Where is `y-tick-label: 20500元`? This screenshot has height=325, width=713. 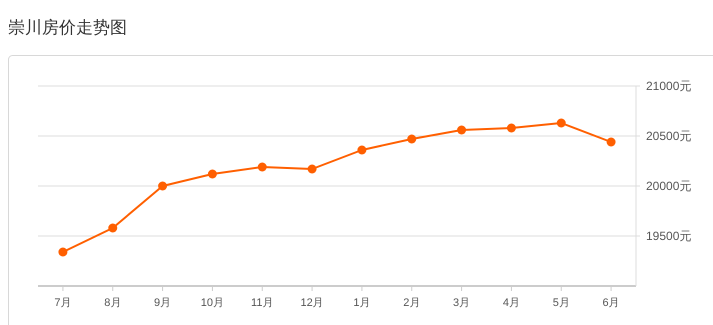
y-tick-label: 20500元 is located at coordinates (669, 136).